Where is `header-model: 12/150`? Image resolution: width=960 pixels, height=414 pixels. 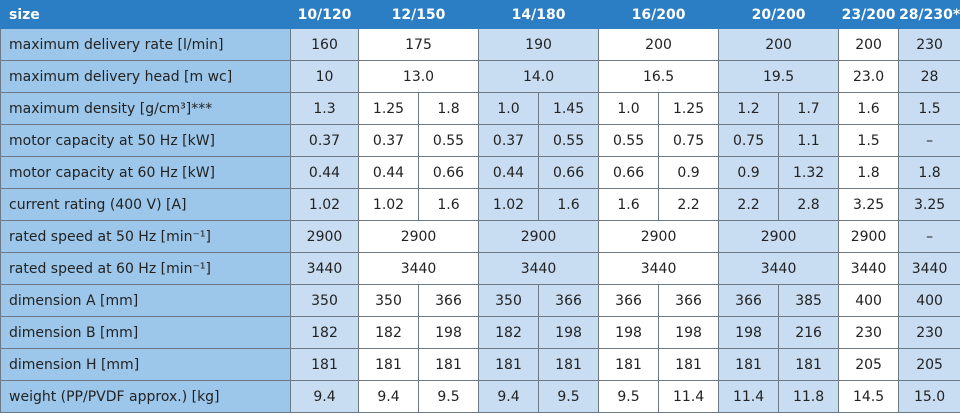 header-model: 12/150 is located at coordinates (418, 14).